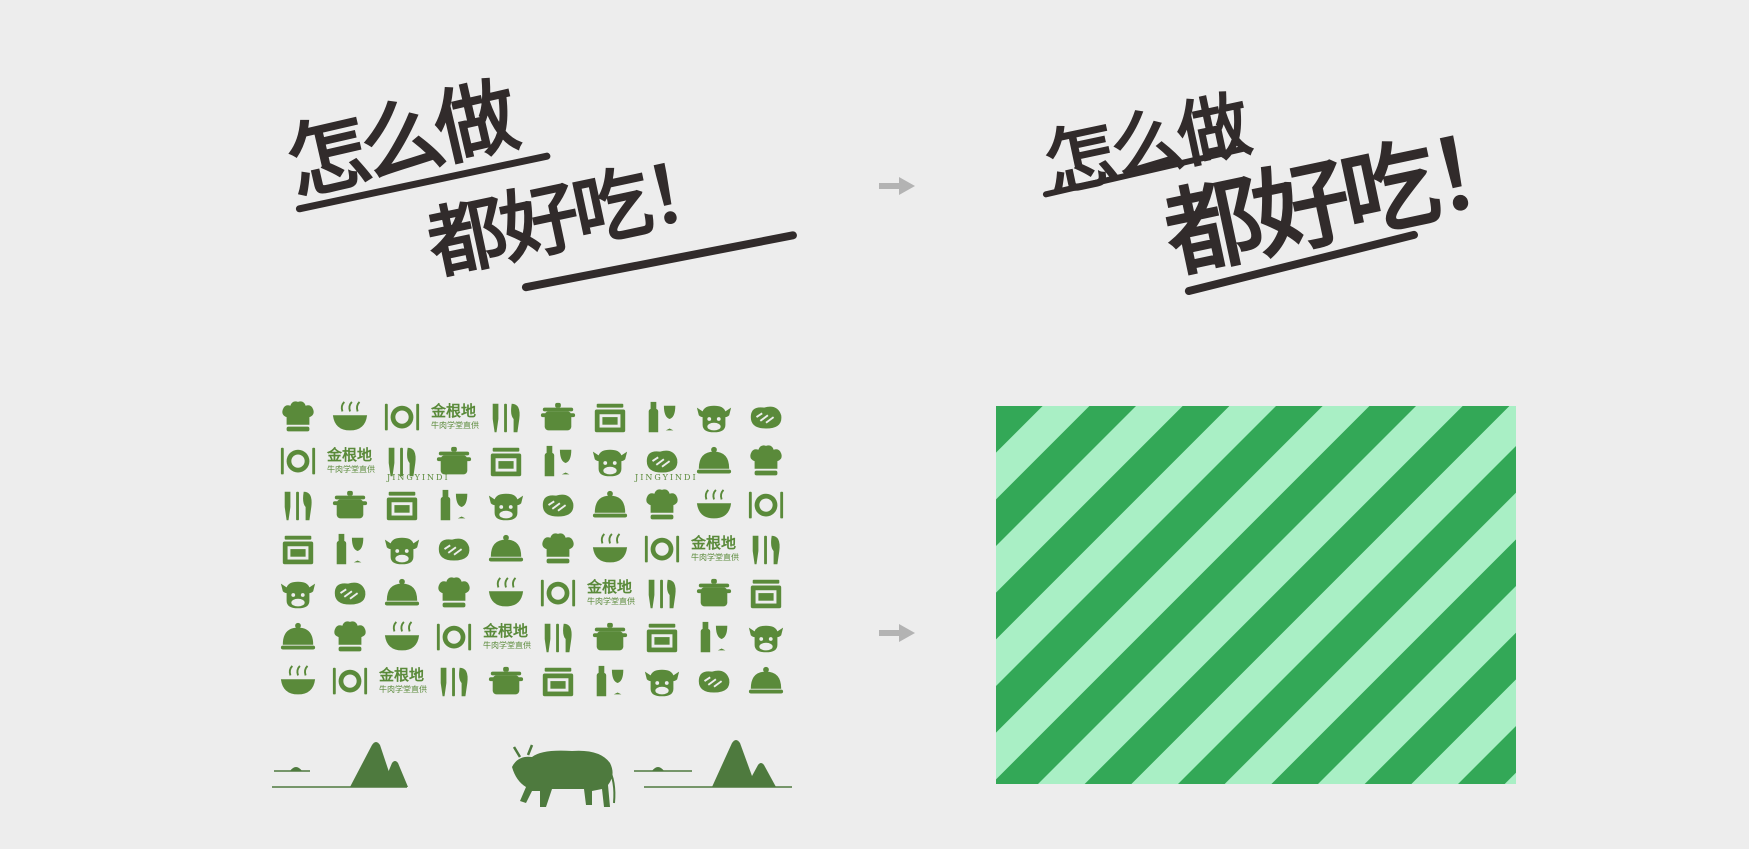 The image size is (1749, 849). I want to click on title-before: 怎么做 都好吃！, so click(544, 188).